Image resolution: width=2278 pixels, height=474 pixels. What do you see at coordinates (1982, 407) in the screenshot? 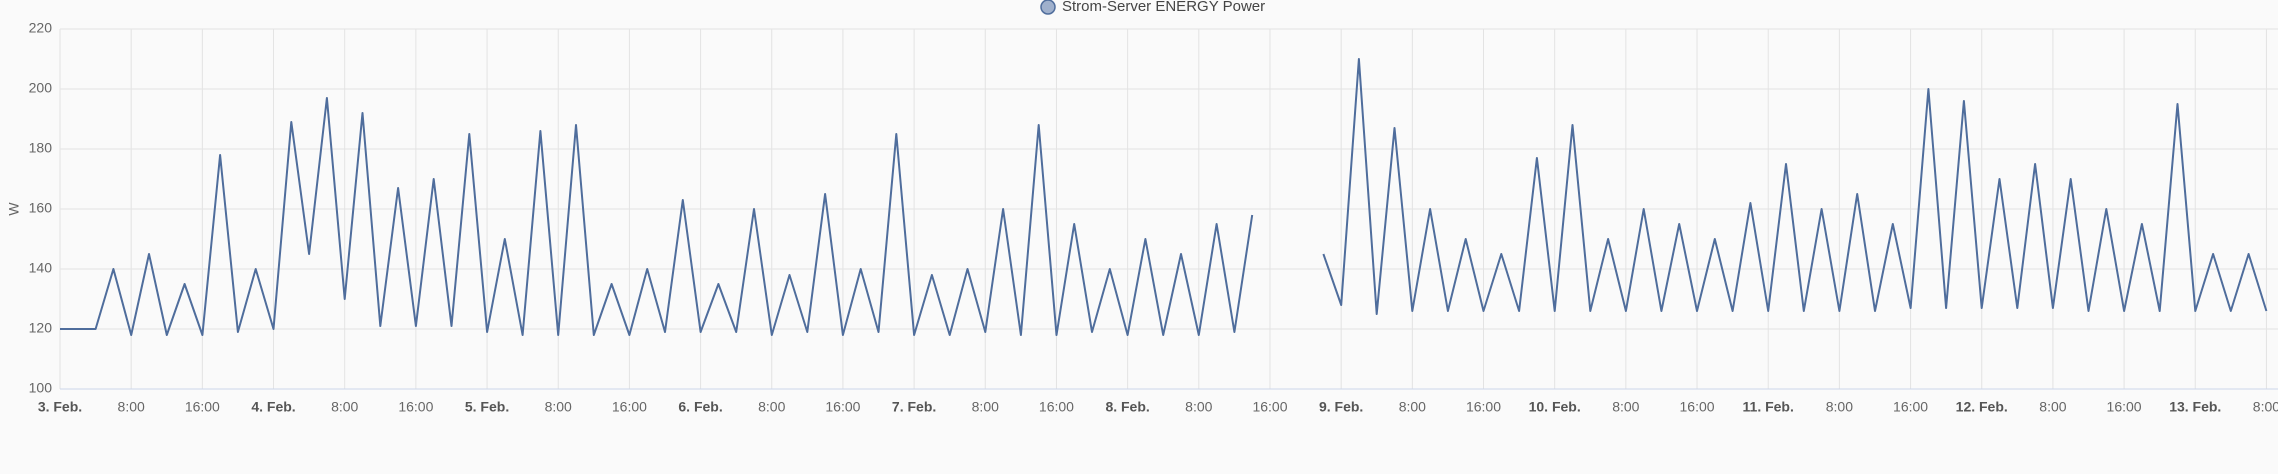
I see `x-tick-label: 12. Feb.` at bounding box center [1982, 407].